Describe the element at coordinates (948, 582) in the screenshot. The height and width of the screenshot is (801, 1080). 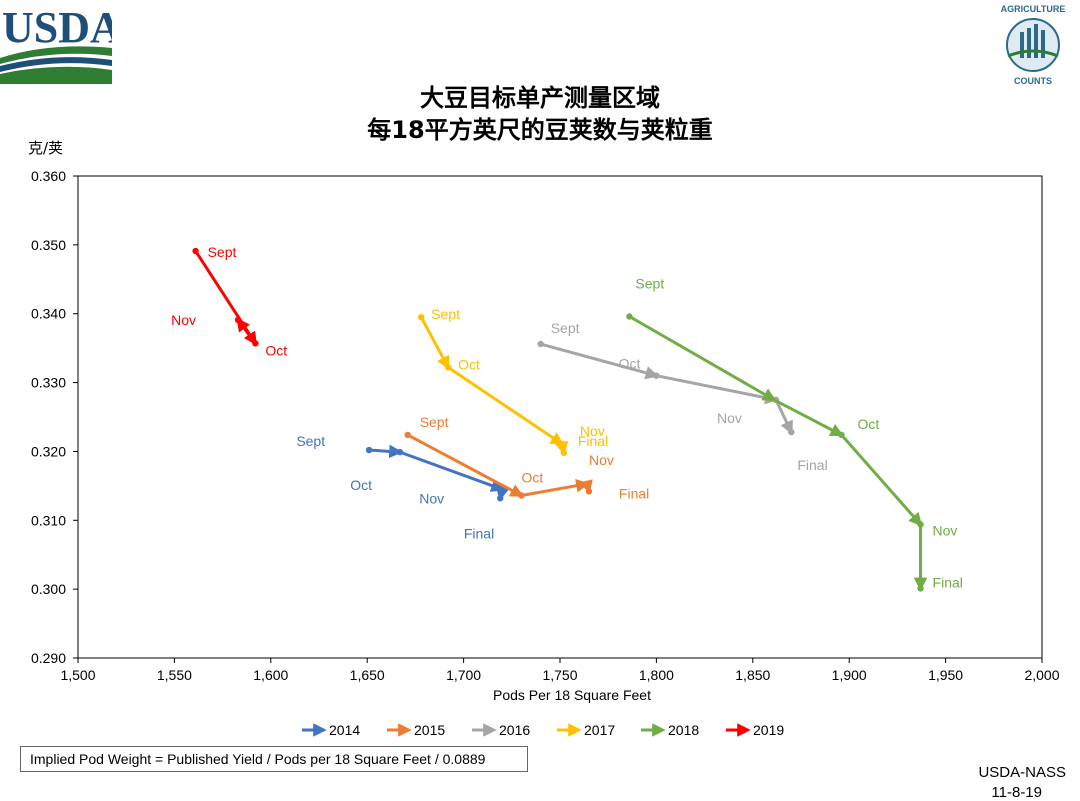
I see `series-2018-data-label: Final` at that location.